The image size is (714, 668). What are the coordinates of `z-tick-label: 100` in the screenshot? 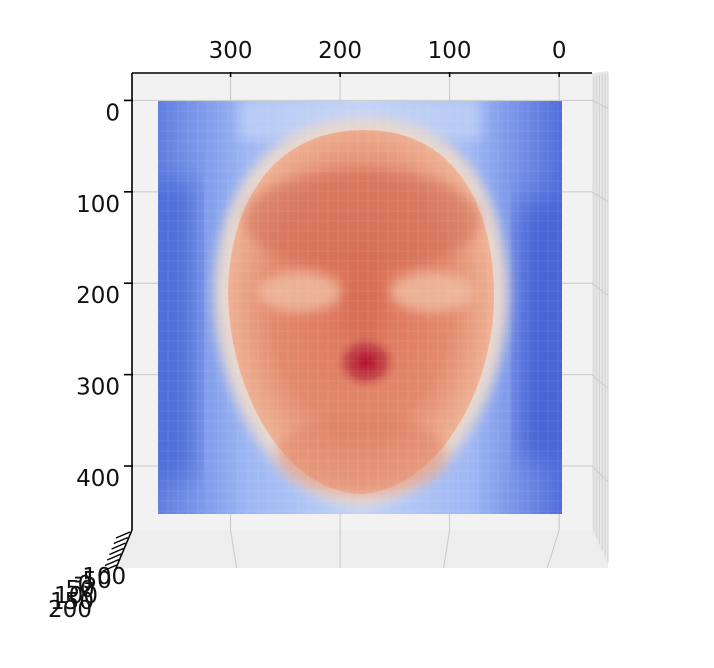 It's located at (76, 596).